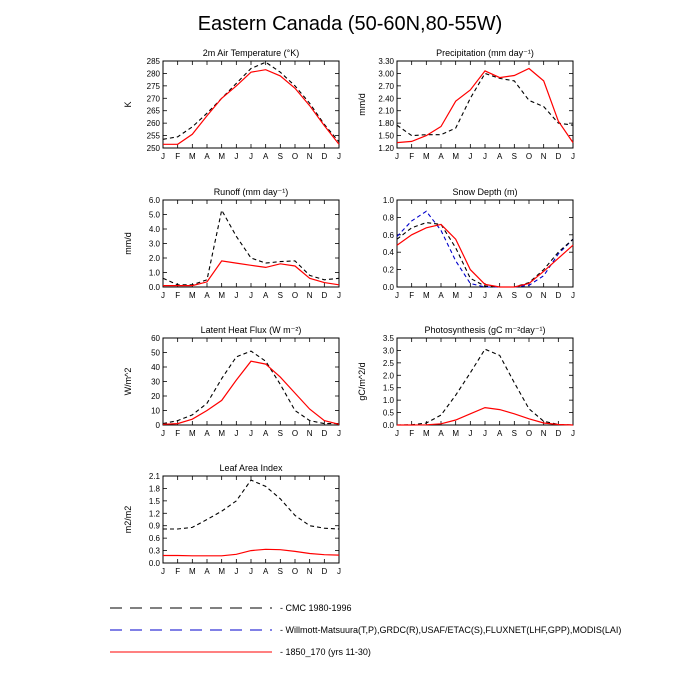 This screenshot has height=700, width=700. I want to click on y-tick-label: 60, so click(155, 338).